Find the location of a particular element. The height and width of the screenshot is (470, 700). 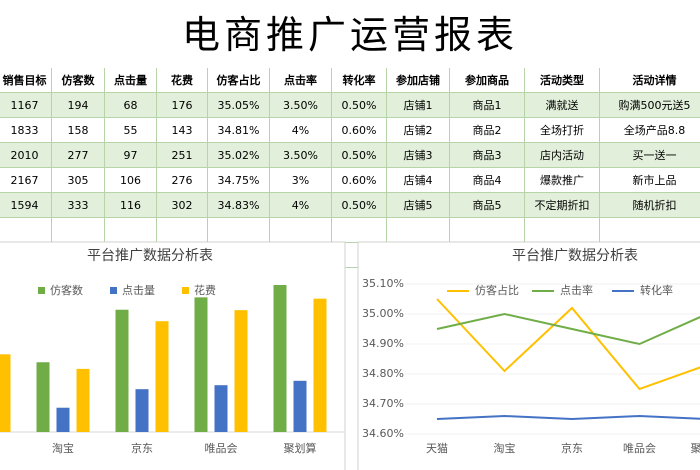

table-cell: 1167 is located at coordinates (26, 105).